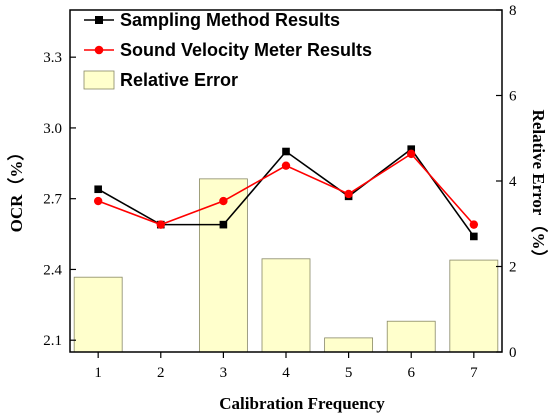  Describe the element at coordinates (98, 373) in the screenshot. I see `x-tick-label: 1` at that location.